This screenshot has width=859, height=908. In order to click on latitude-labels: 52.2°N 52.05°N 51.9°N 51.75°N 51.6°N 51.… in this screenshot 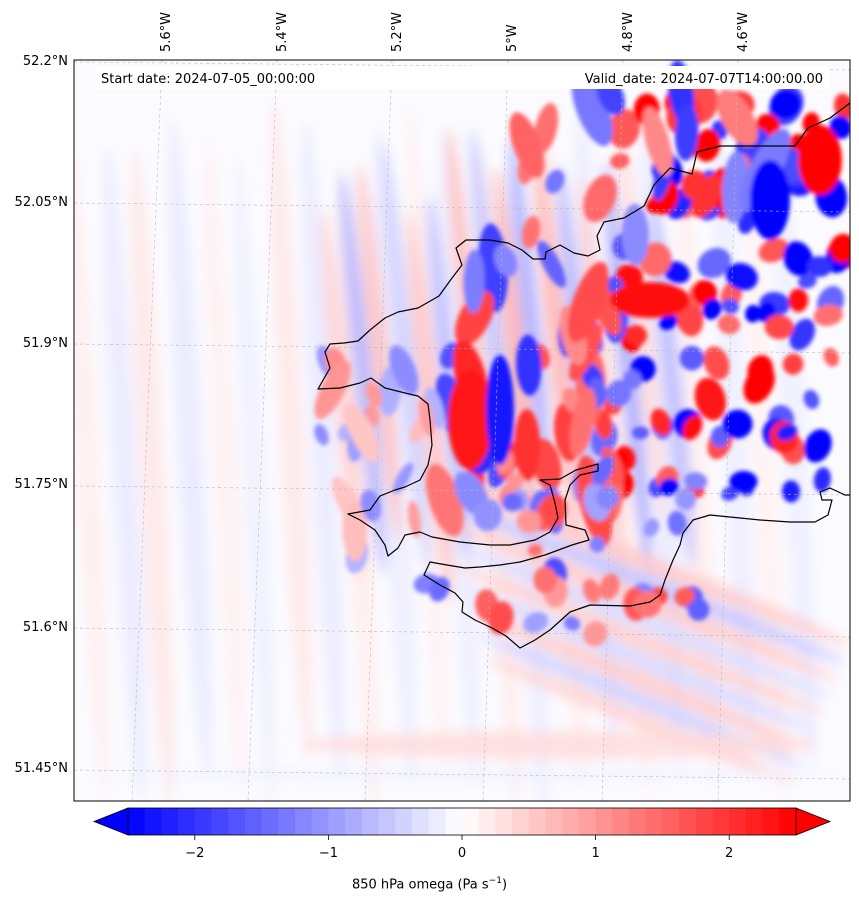, I will do `click(41, 415)`.